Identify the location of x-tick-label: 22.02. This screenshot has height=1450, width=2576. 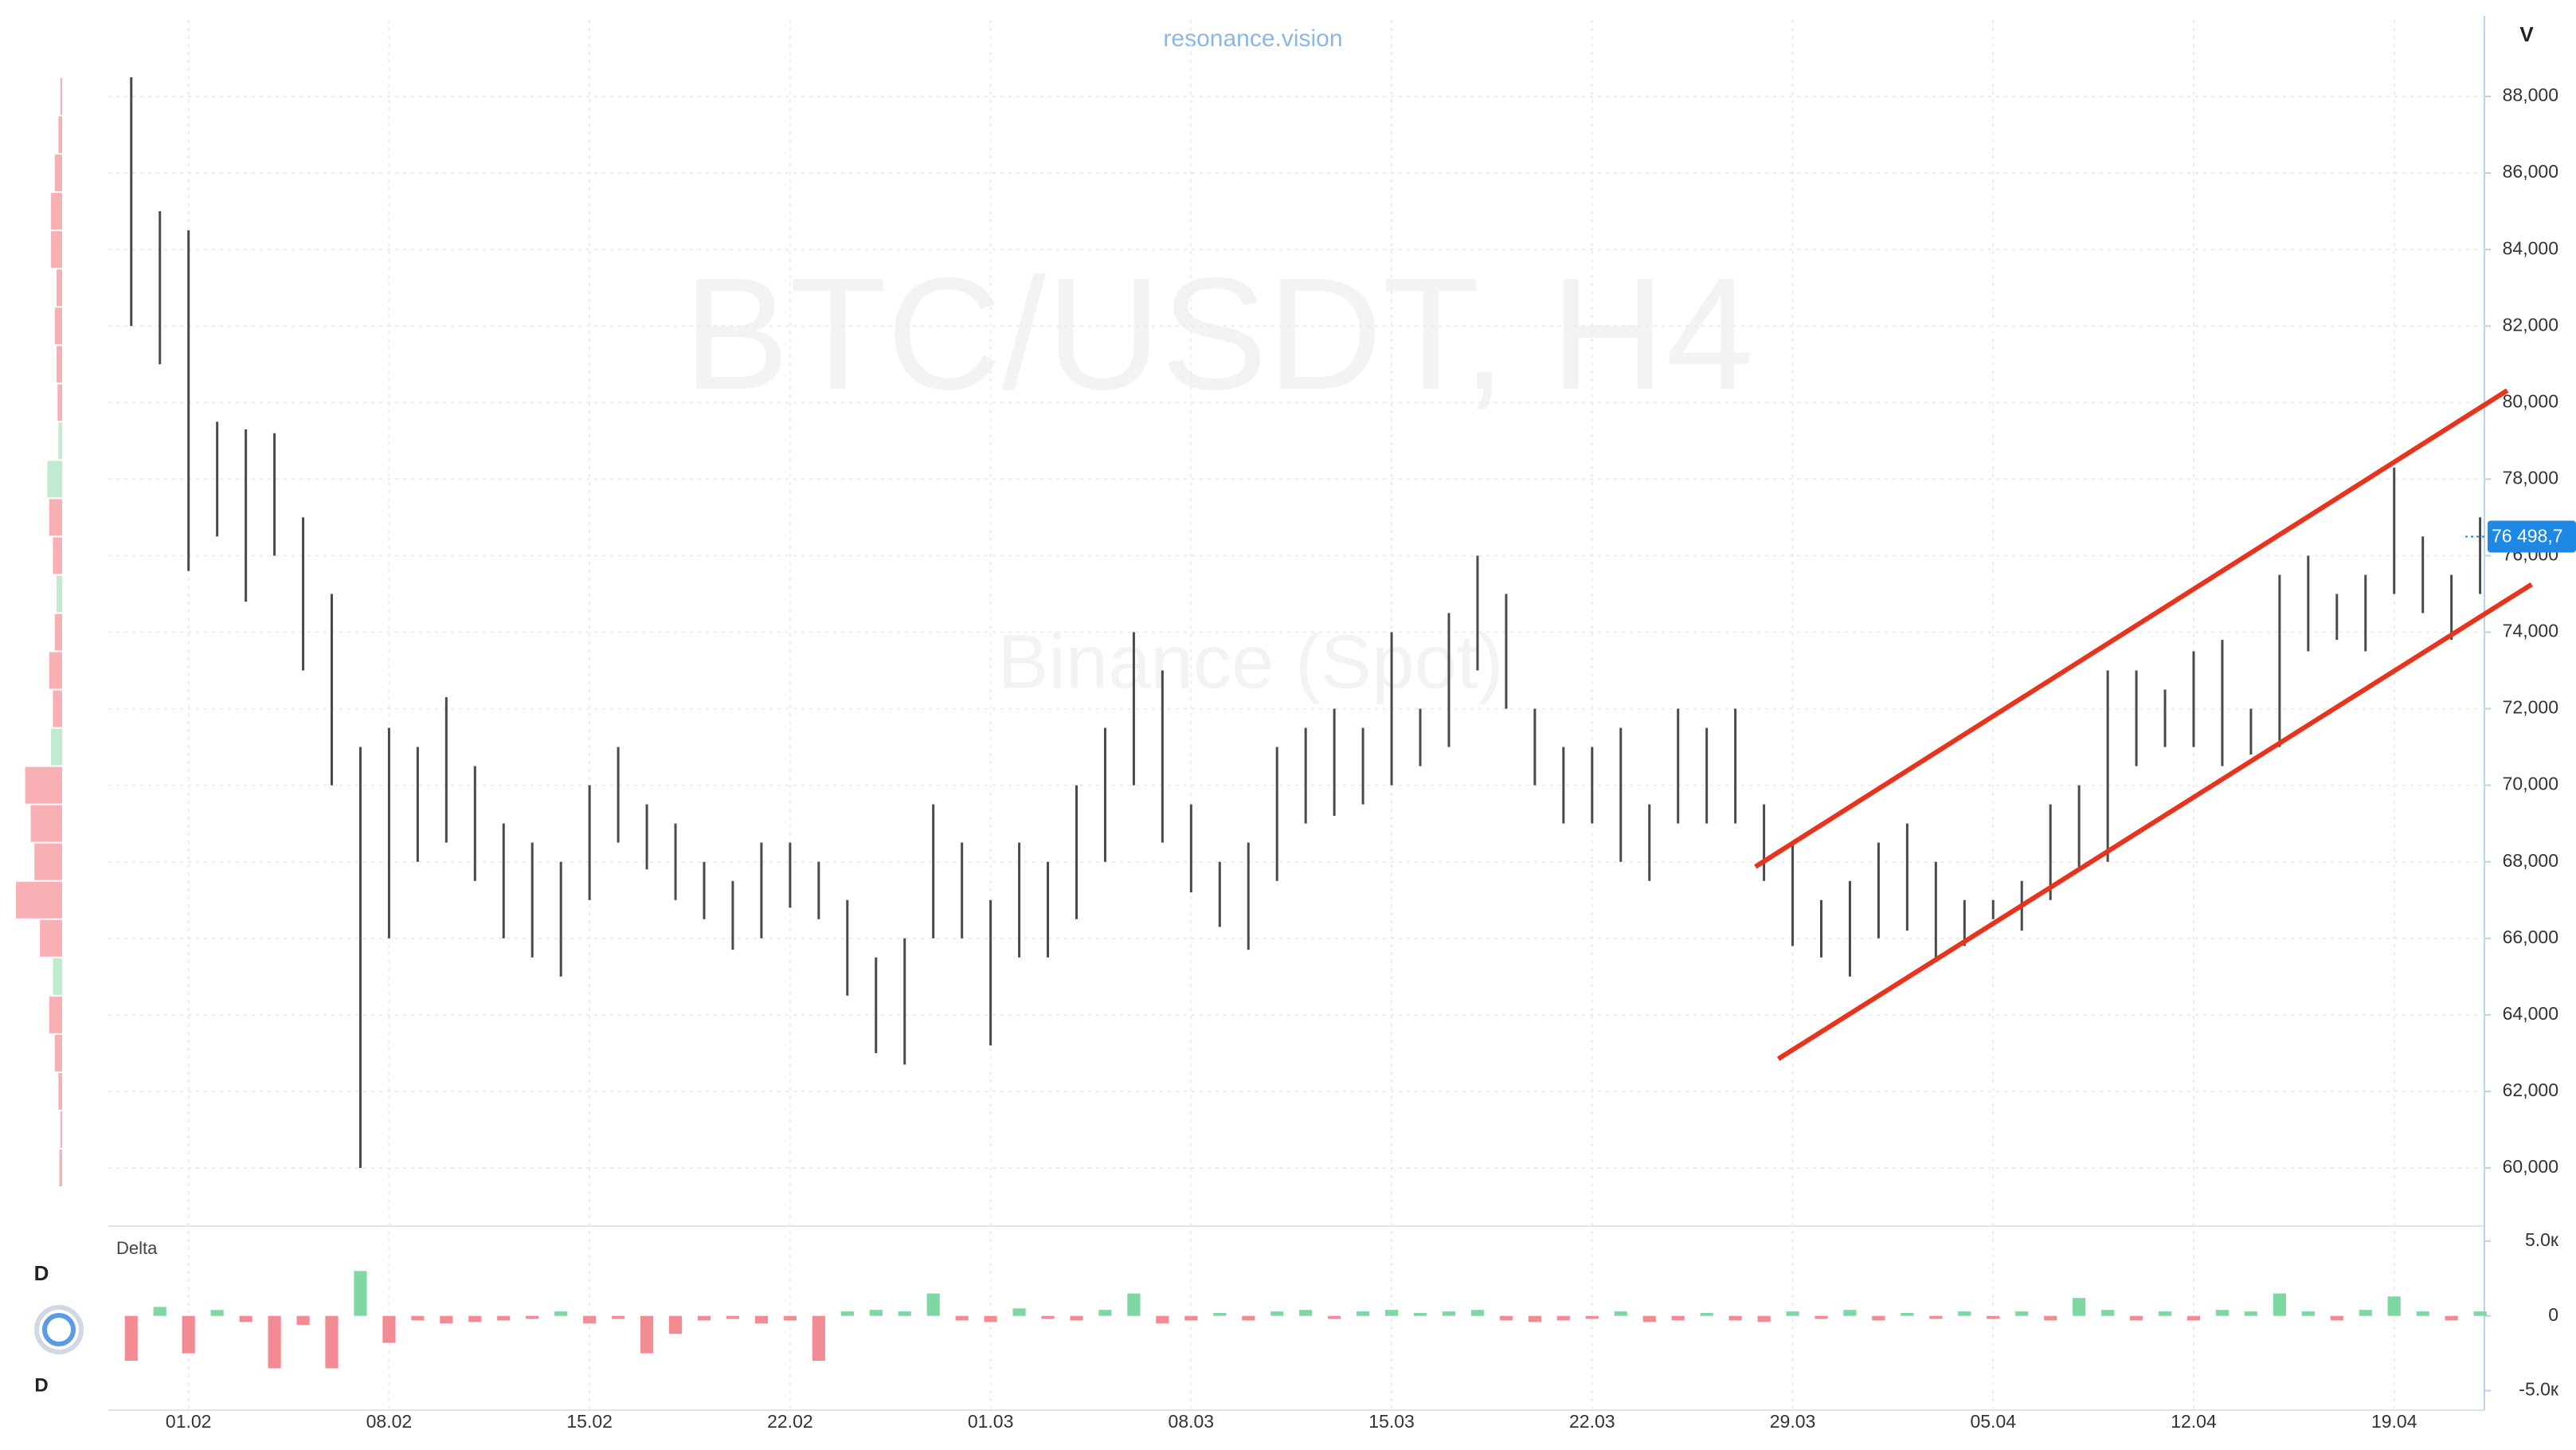
(790, 1421).